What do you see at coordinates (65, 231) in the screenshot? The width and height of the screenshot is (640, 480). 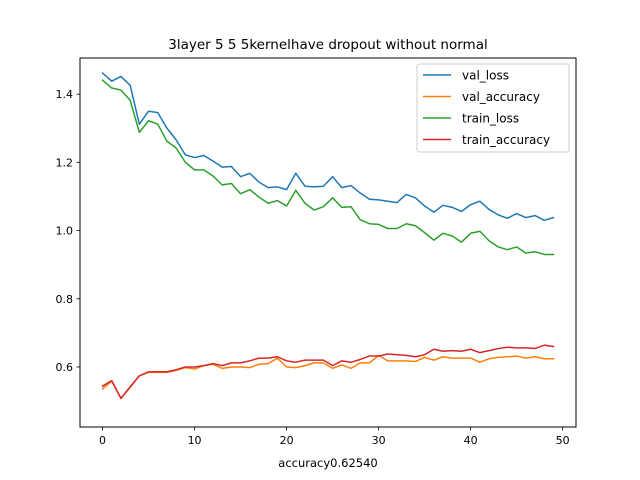 I see `y-tick-label: 1.0` at bounding box center [65, 231].